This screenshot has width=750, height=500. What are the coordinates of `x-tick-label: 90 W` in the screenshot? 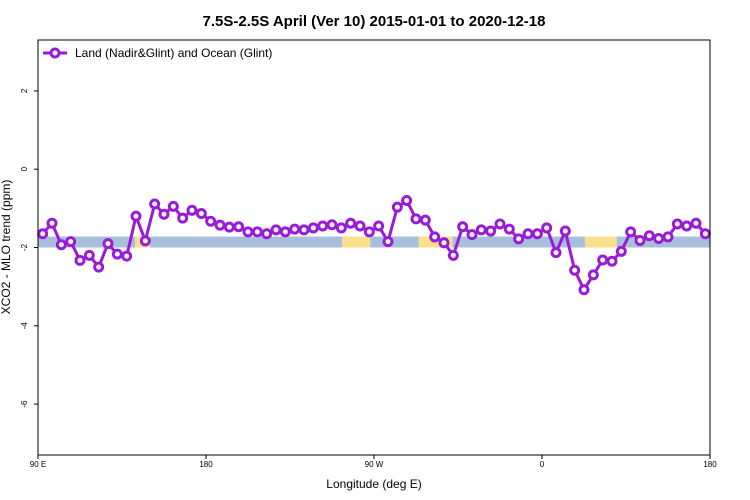 It's located at (374, 464).